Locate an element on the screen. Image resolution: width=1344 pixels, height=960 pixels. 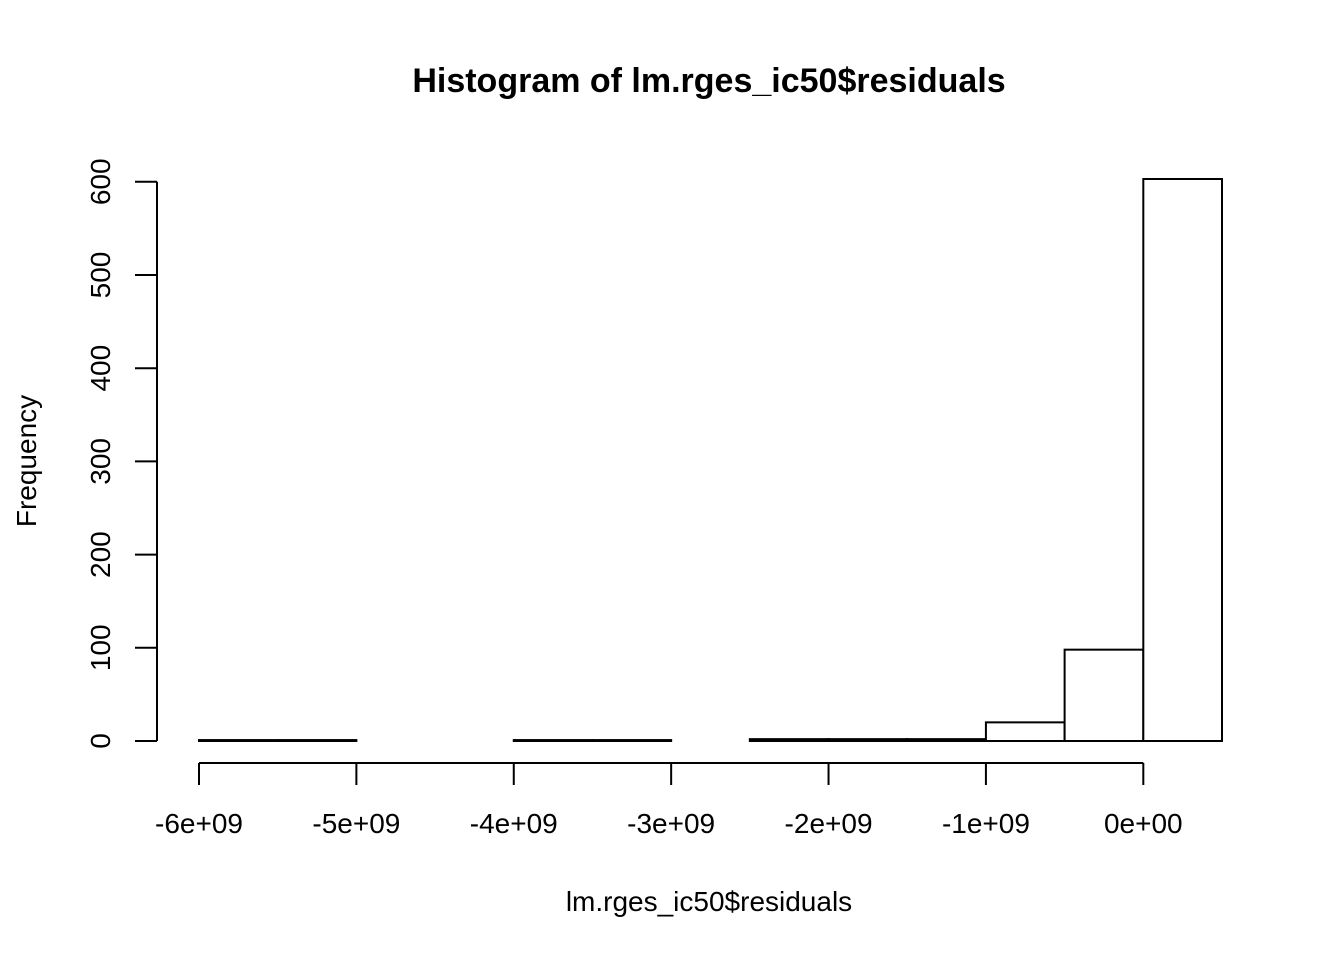
x-axis-label: lm.rges_ic50$residuals is located at coordinates (709, 901).